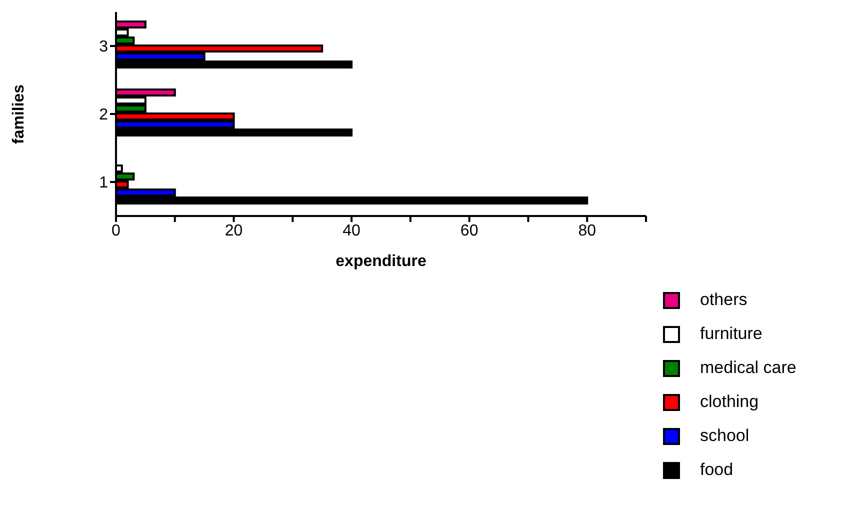 The width and height of the screenshot is (856, 508). What do you see at coordinates (19, 114) in the screenshot?
I see `y-axis-title: families` at bounding box center [19, 114].